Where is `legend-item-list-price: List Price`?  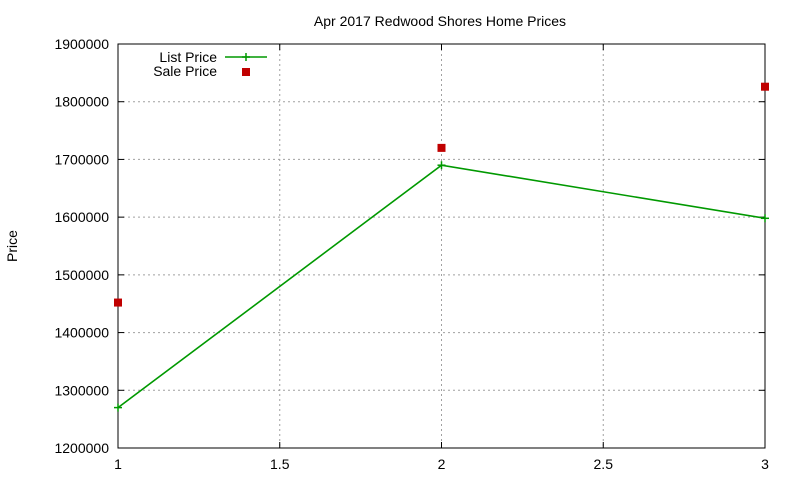
legend-item-list-price: List Price is located at coordinates (213, 57).